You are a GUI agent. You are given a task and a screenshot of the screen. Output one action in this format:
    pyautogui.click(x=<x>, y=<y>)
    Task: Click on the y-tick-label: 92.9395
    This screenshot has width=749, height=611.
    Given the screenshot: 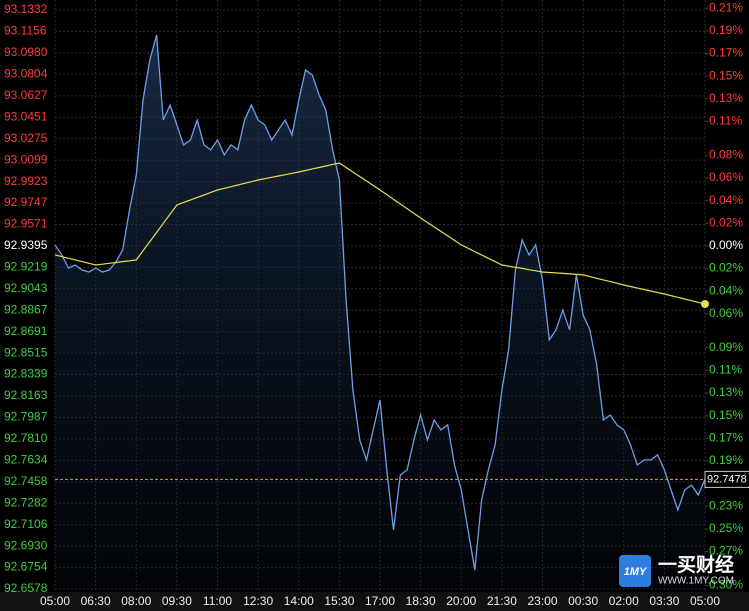 What is the action you would take?
    pyautogui.click(x=26, y=245)
    